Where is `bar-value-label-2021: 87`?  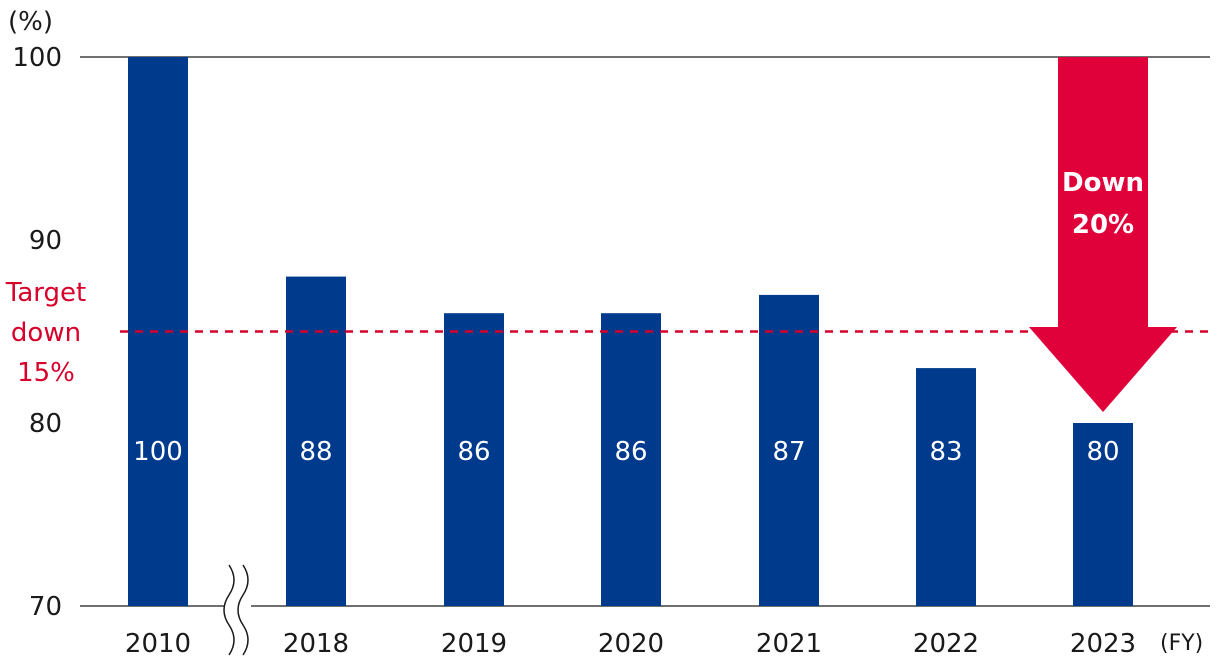
bar-value-label-2021: 87 is located at coordinates (788, 452).